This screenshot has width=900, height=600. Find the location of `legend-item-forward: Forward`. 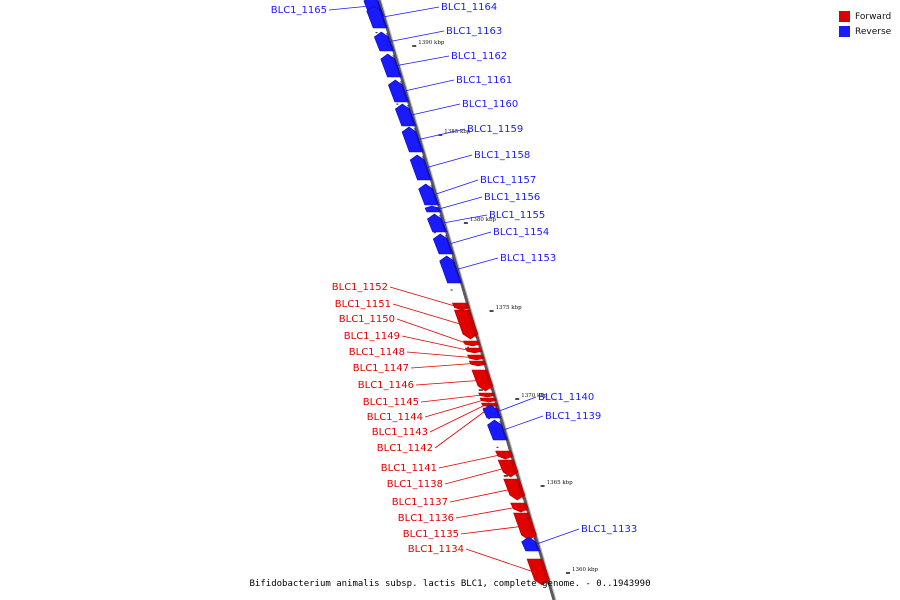

legend-item-forward: Forward is located at coordinates (865, 16).